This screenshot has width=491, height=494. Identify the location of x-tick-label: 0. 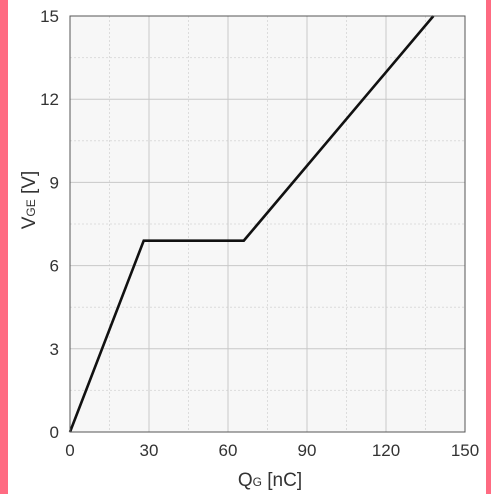
(69, 450).